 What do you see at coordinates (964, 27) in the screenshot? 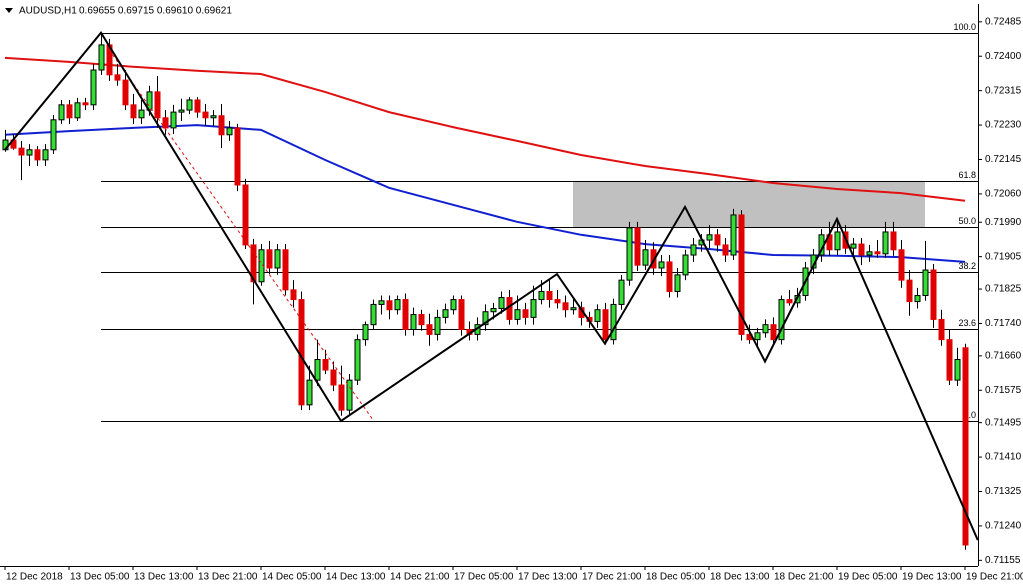
I see `fib-label: 100.0` at bounding box center [964, 27].